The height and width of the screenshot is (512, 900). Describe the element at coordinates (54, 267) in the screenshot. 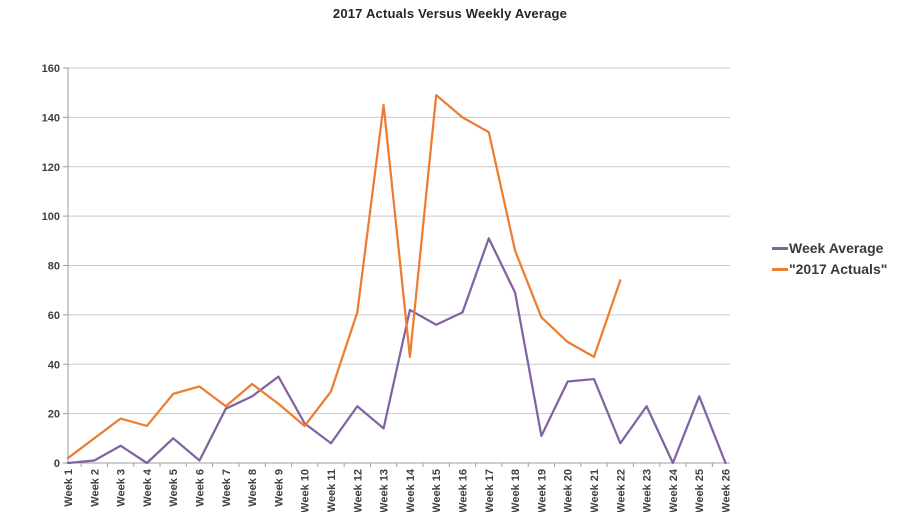

I see `y-axis-label: 80` at that location.